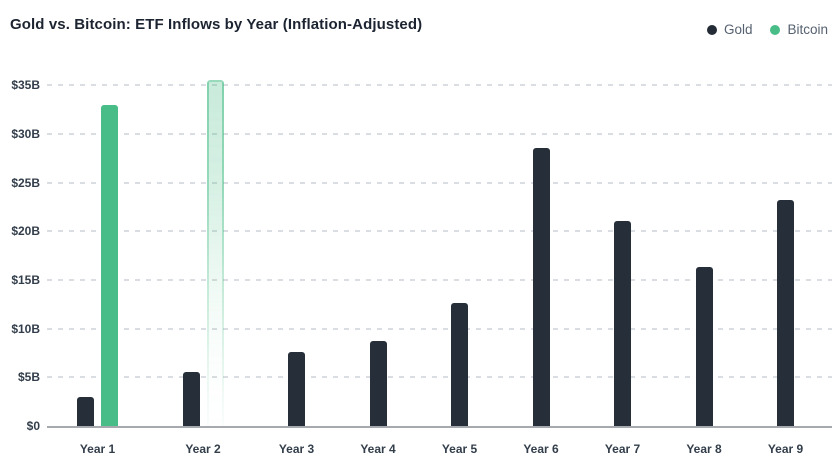  I want to click on x-axis-line, so click(439, 427).